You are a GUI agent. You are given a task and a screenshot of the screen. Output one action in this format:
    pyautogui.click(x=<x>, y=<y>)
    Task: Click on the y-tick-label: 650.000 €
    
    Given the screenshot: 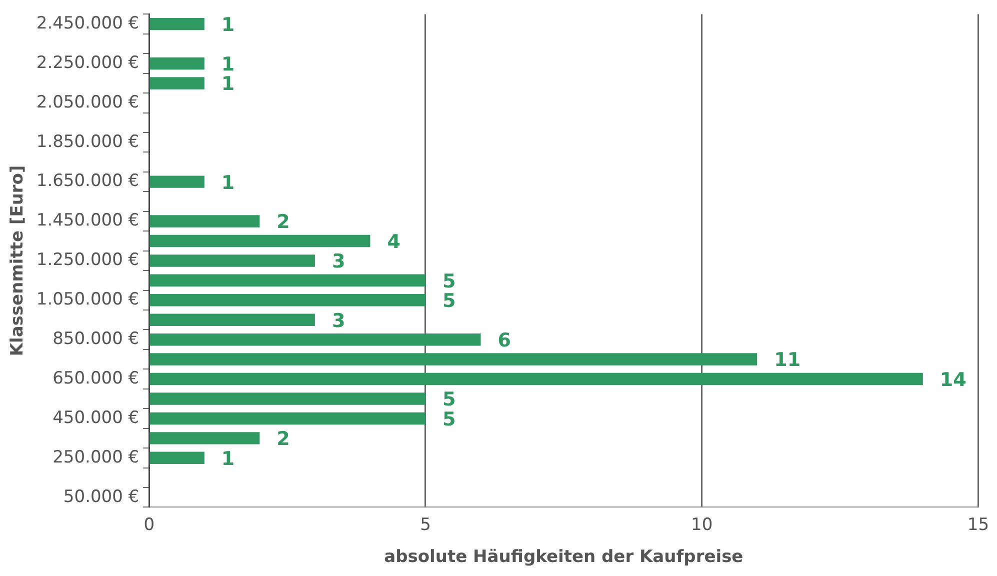 What is the action you would take?
    pyautogui.click(x=96, y=378)
    